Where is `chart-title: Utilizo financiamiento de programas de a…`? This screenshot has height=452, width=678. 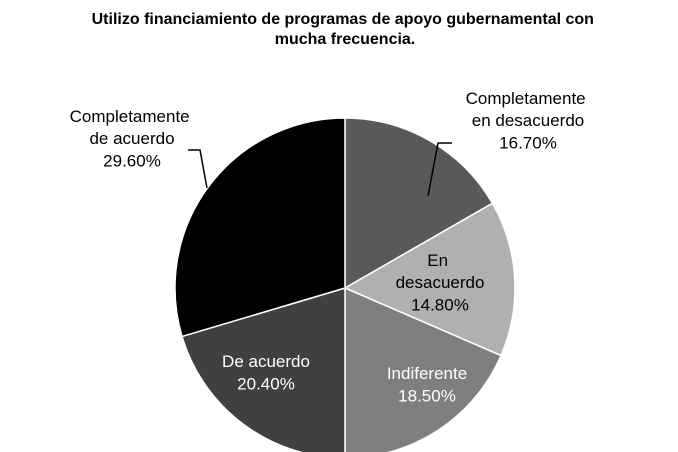 chart-title: Utilizo financiamiento de programas de a… is located at coordinates (345, 29).